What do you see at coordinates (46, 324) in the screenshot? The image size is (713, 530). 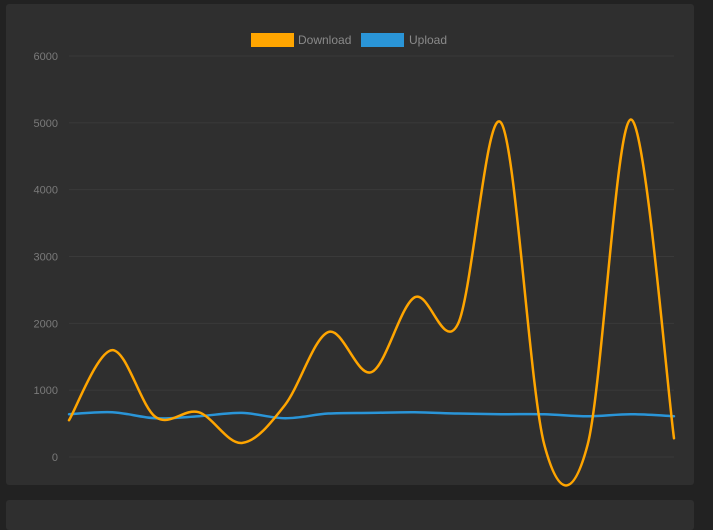 I see `y-tick-label: 2000` at bounding box center [46, 324].